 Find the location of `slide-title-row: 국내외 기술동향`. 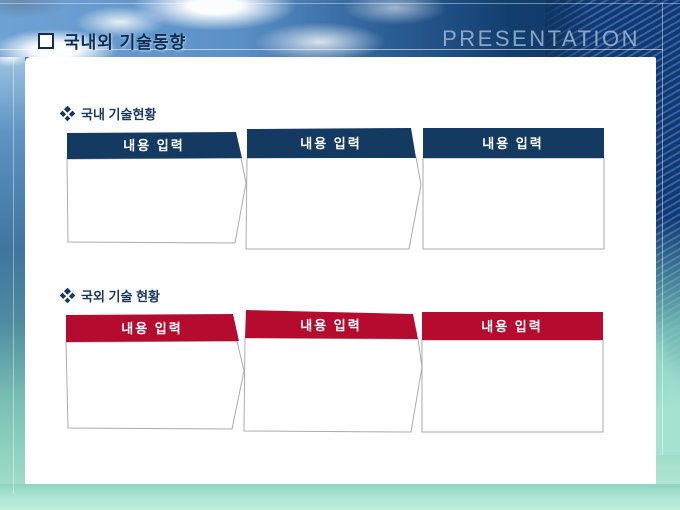

slide-title-row: 국내외 기술동향 is located at coordinates (112, 40).